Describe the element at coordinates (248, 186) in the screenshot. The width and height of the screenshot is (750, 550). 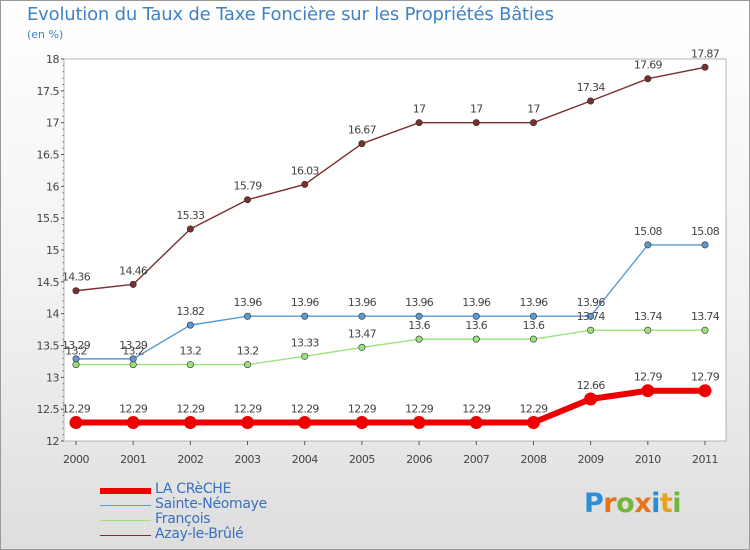
I see `data-label: 15.79` at that location.